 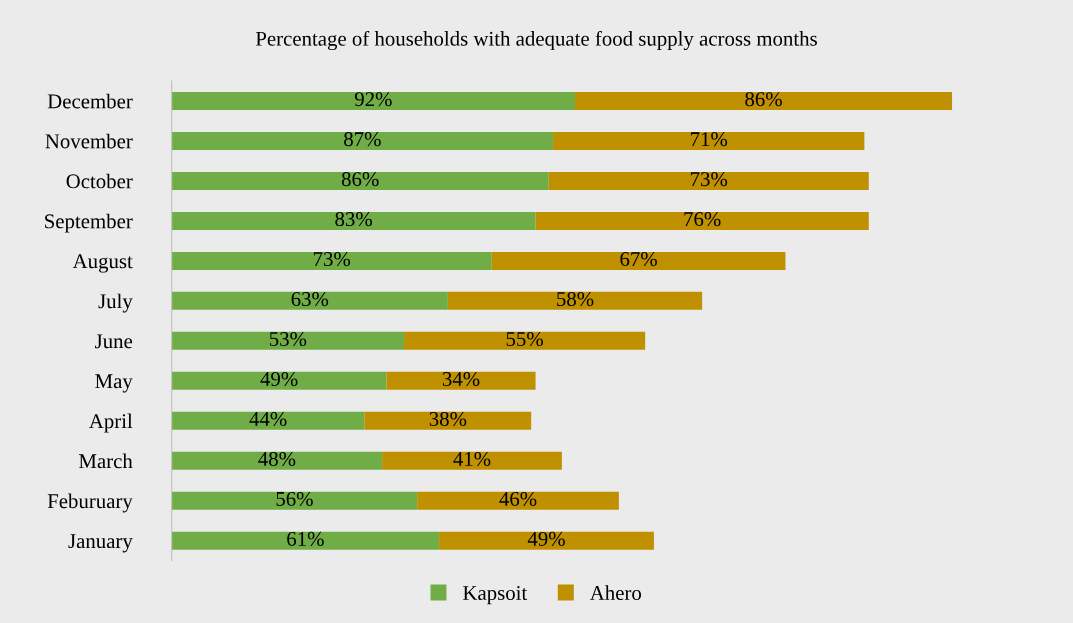 I want to click on data-label: 53%, so click(x=288, y=339).